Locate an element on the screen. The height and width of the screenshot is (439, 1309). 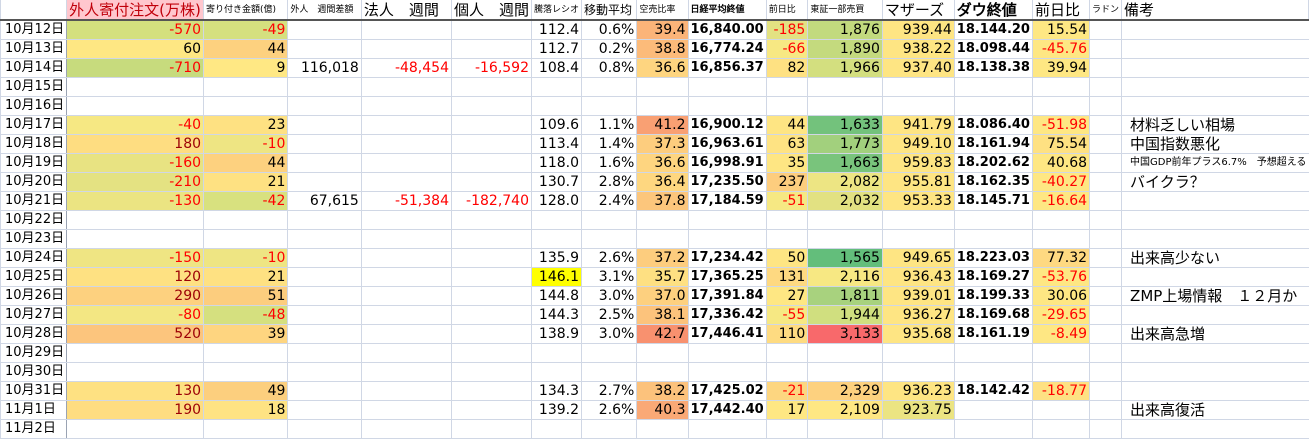
header-mothers: マザーズ is located at coordinates (918, 10).